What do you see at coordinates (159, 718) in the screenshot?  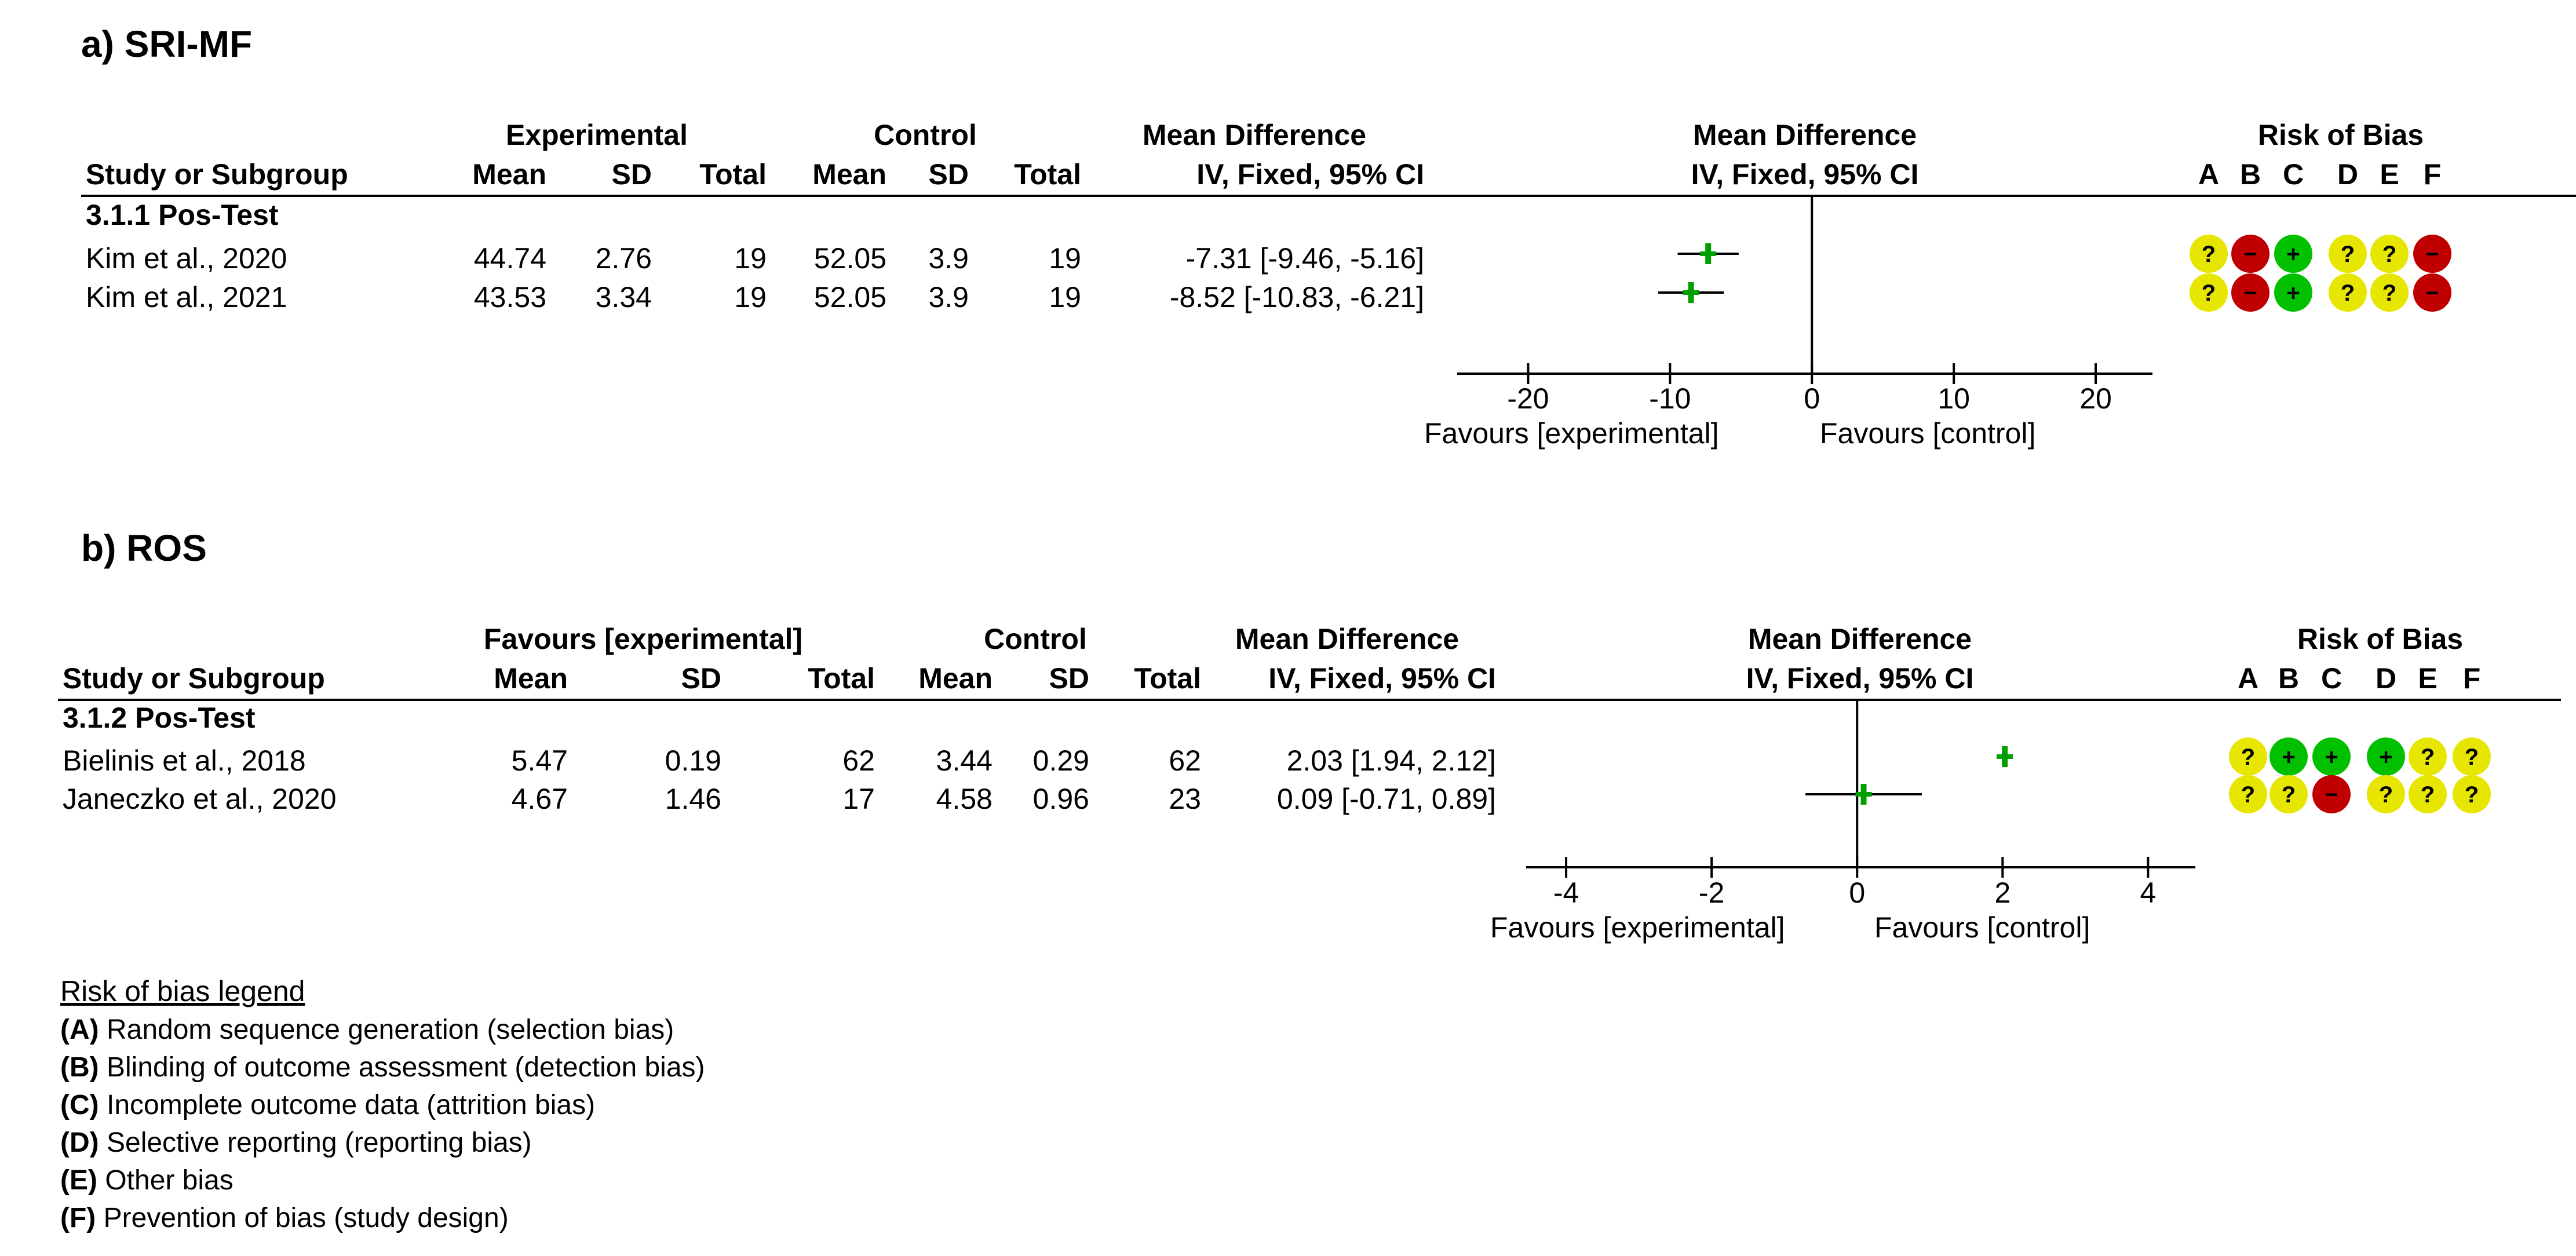 I see `panel-b-subgroup: 3.1.2 Pos-Test` at bounding box center [159, 718].